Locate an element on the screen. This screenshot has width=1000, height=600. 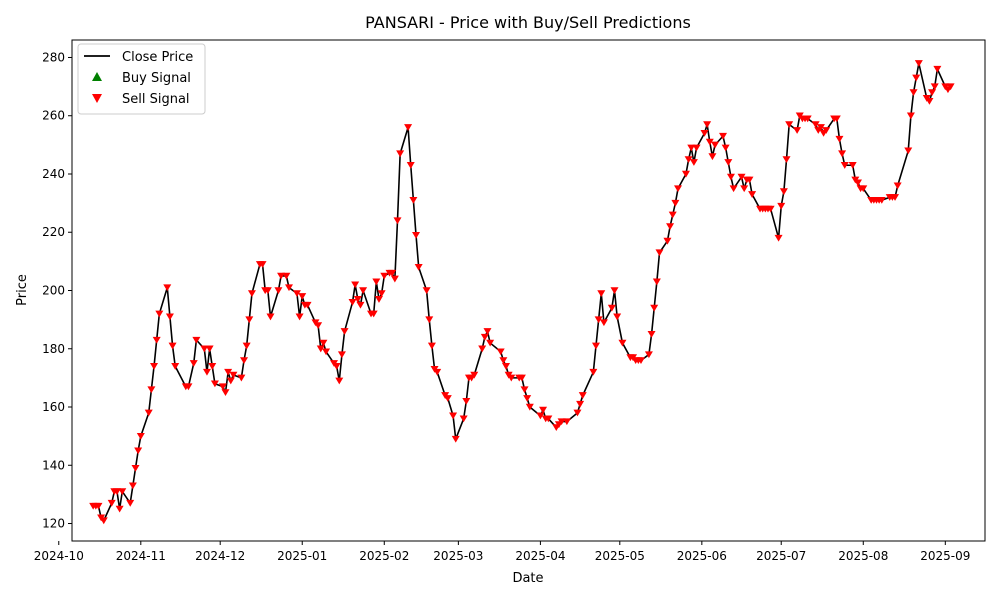
x-axis-label: Date is located at coordinates (527, 578).